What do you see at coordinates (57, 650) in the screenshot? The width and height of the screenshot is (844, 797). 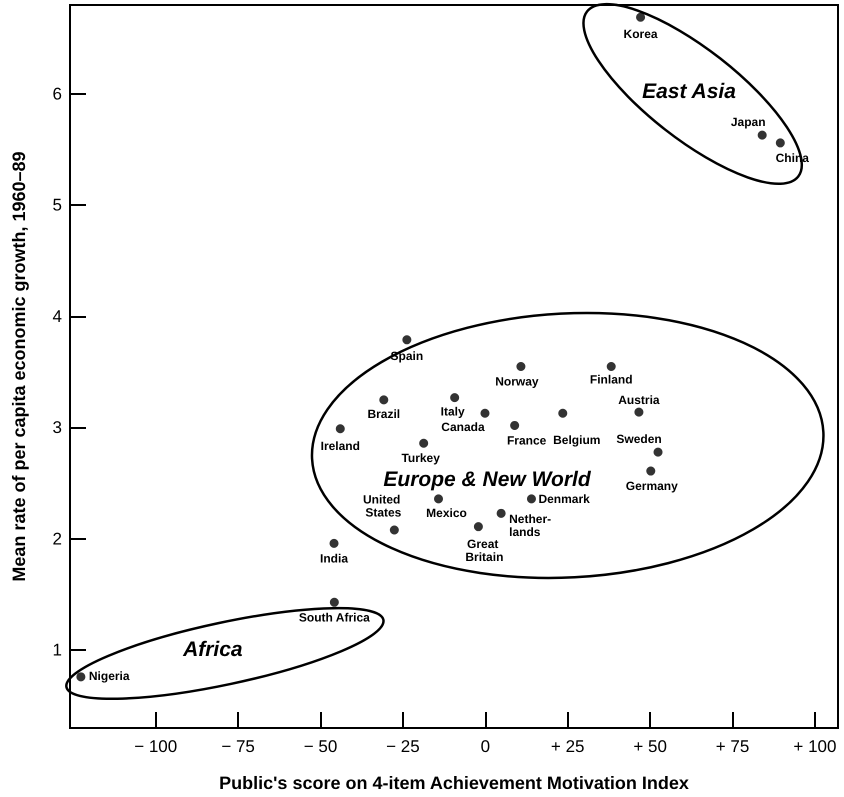 I see `y-tick-label: 1` at bounding box center [57, 650].